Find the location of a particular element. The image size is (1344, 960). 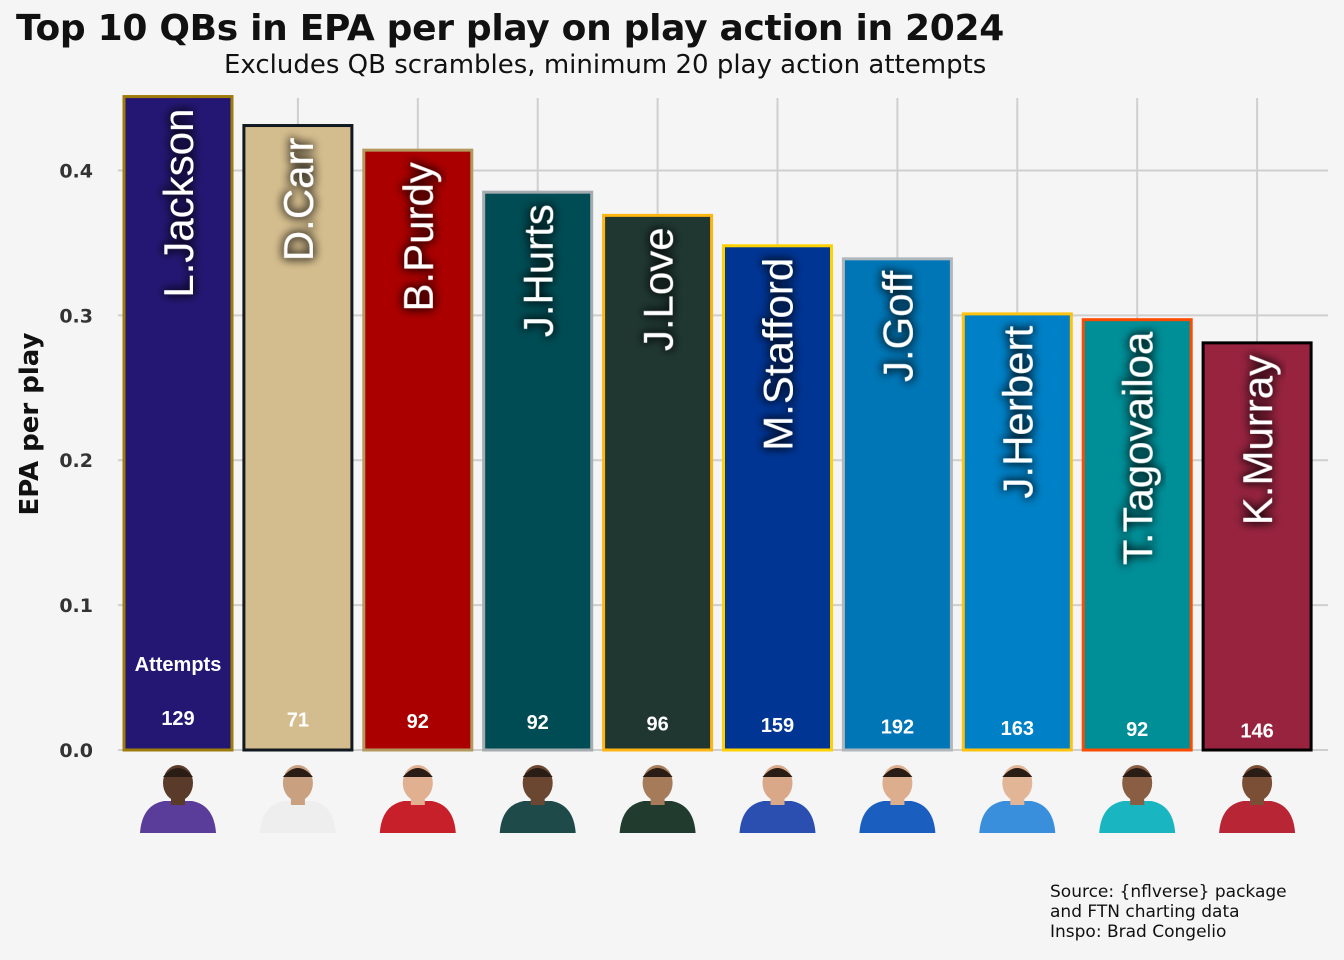

y-tick-label: 0.3 is located at coordinates (76, 316).